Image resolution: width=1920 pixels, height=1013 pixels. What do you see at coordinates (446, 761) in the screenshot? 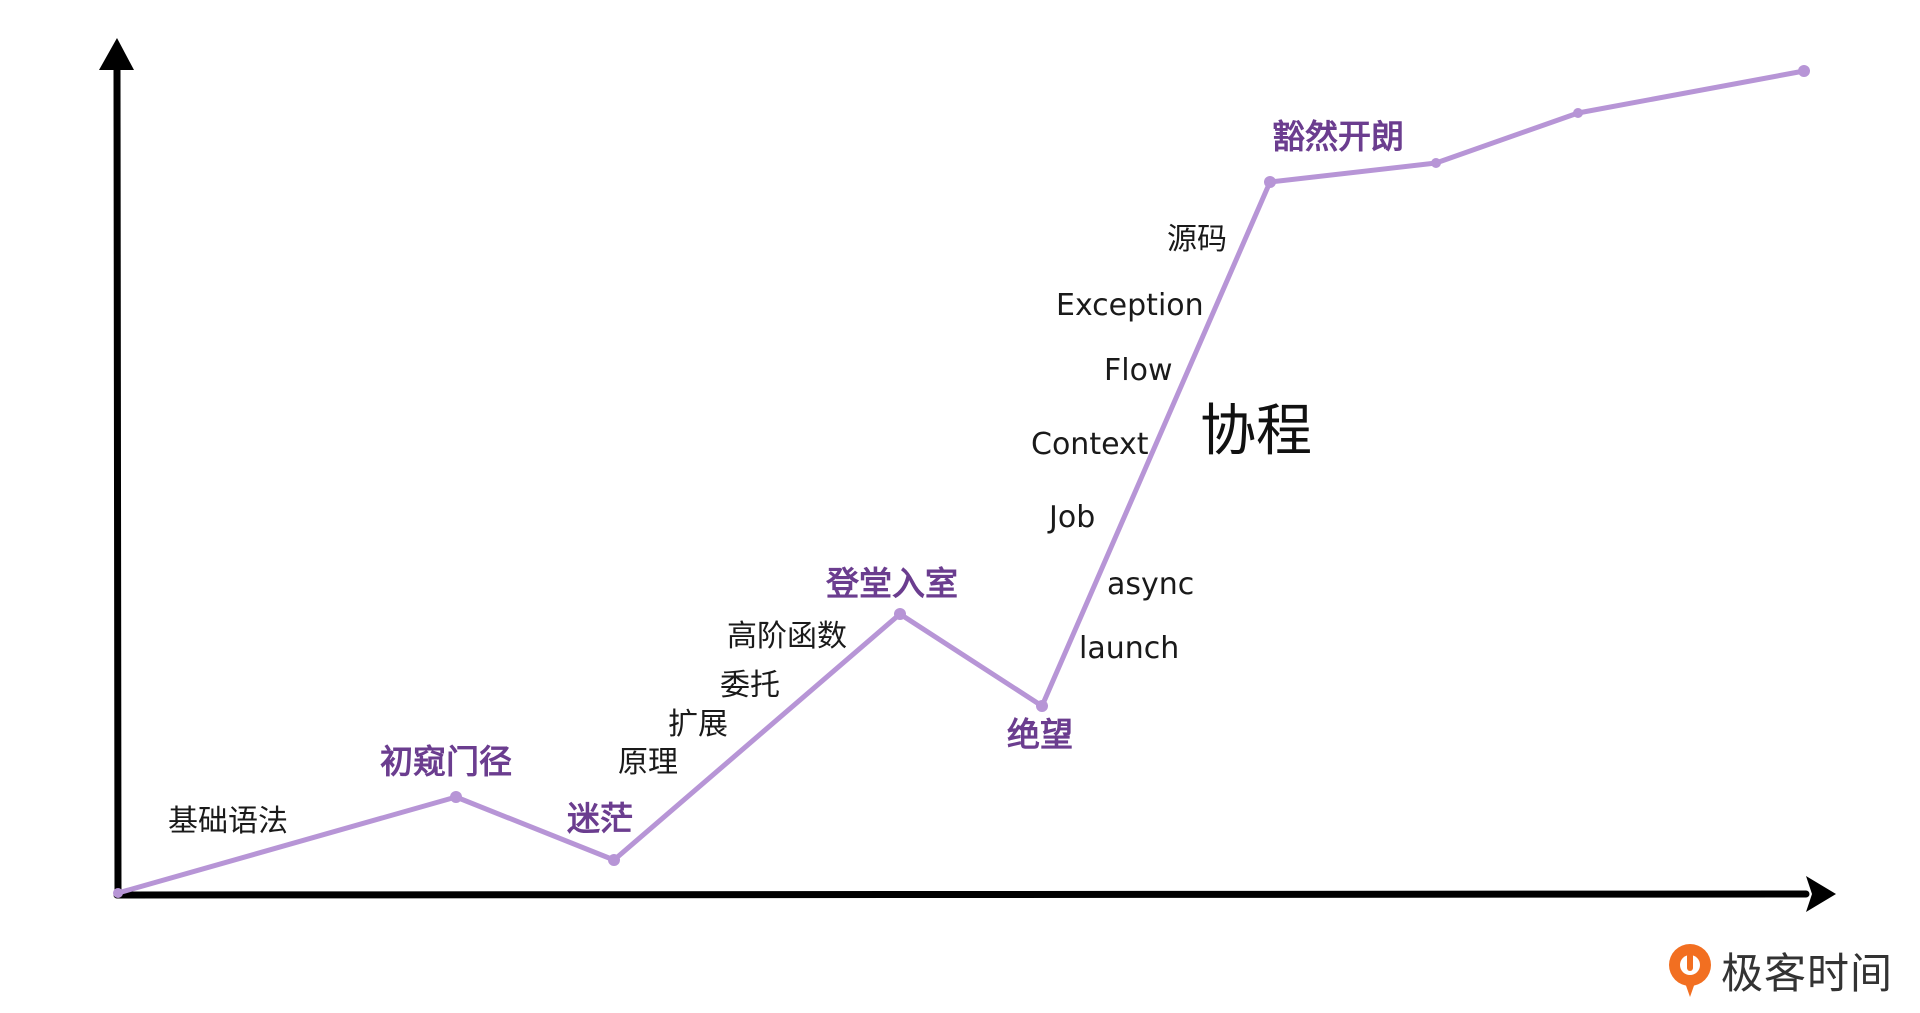
I see `milestone-chukui-menjing: 初窥门径` at bounding box center [446, 761].